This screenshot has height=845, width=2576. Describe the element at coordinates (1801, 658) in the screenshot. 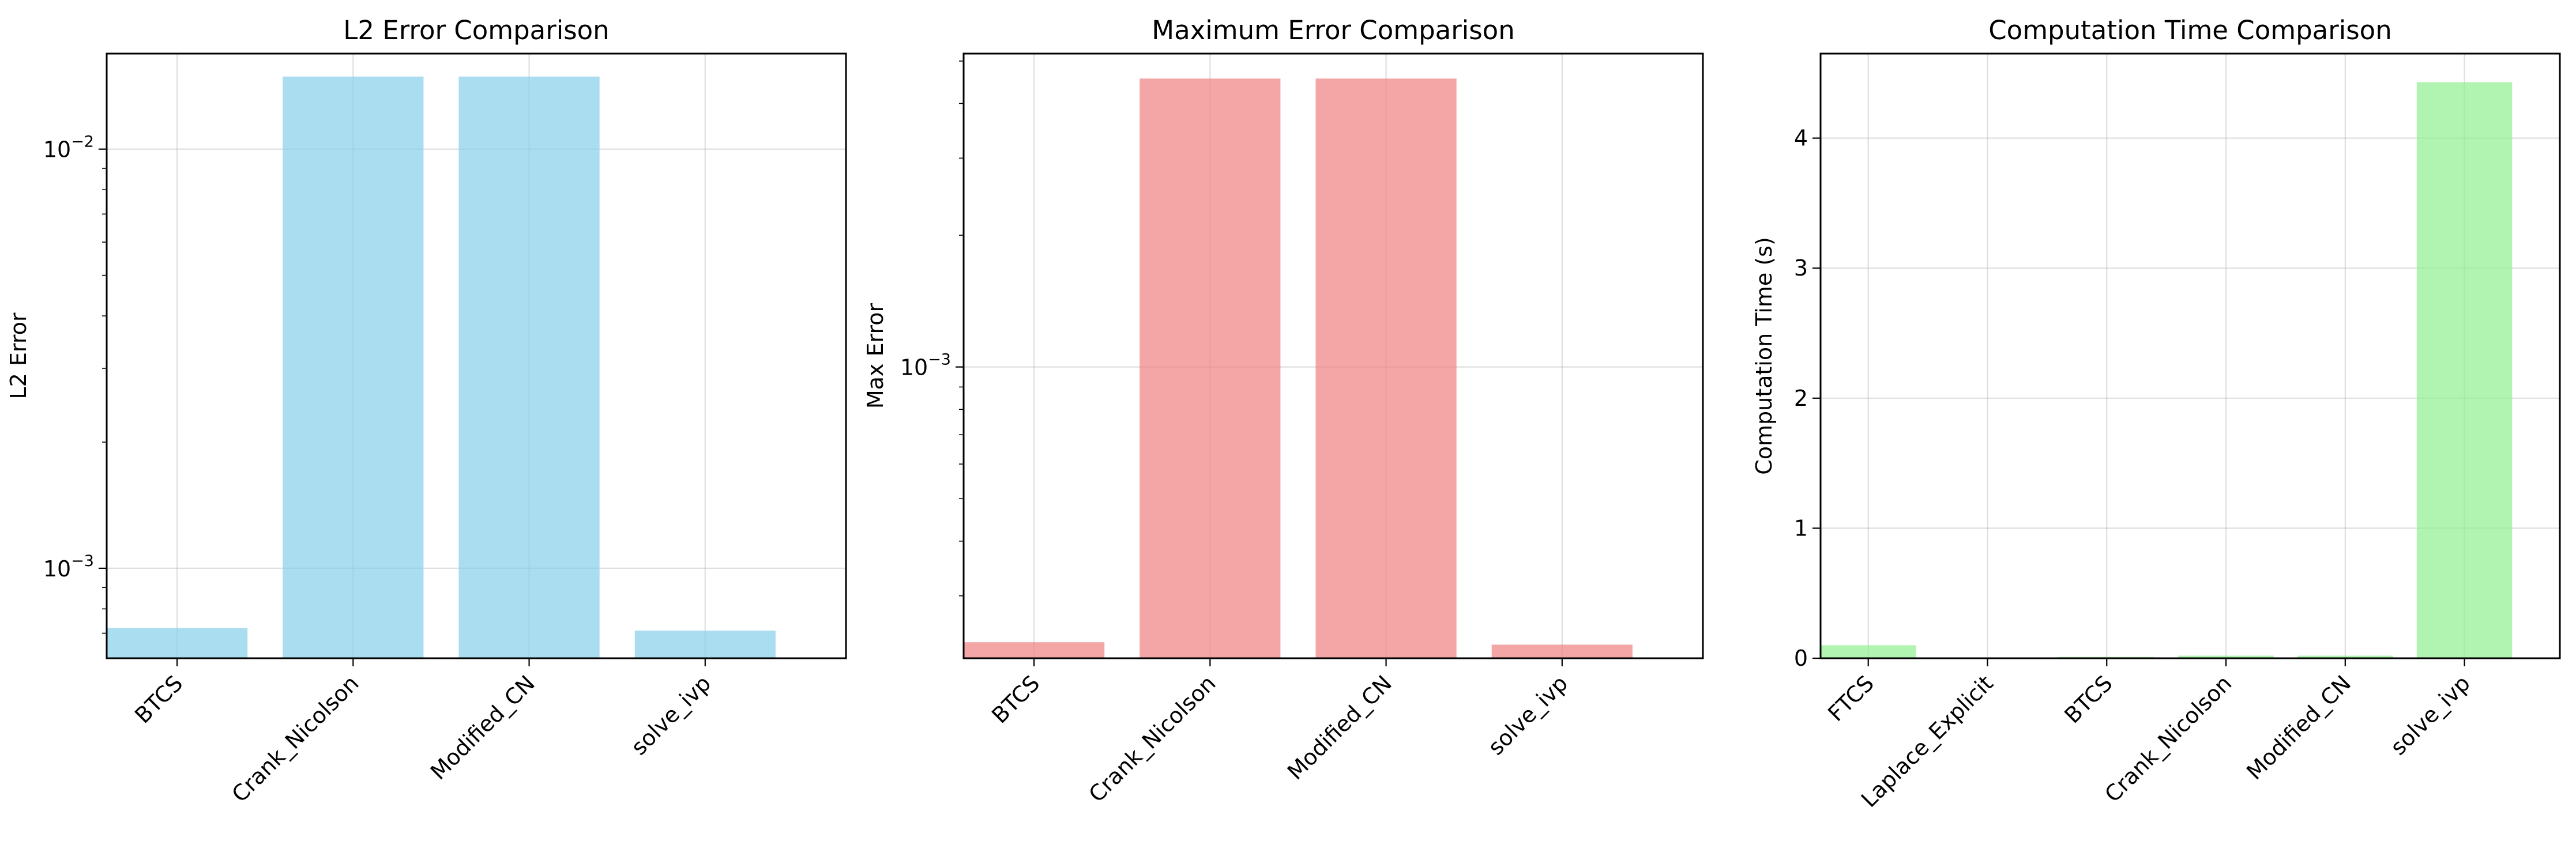

I see `y-tick-label: 0` at that location.